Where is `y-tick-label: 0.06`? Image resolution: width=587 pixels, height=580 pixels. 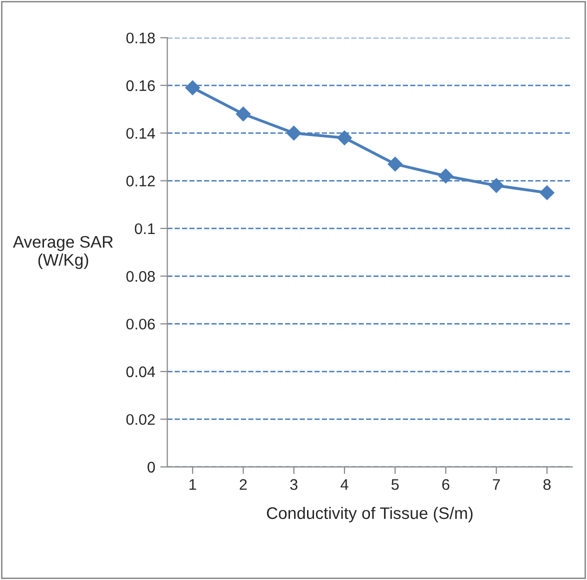 y-tick-label: 0.06 is located at coordinates (140, 324).